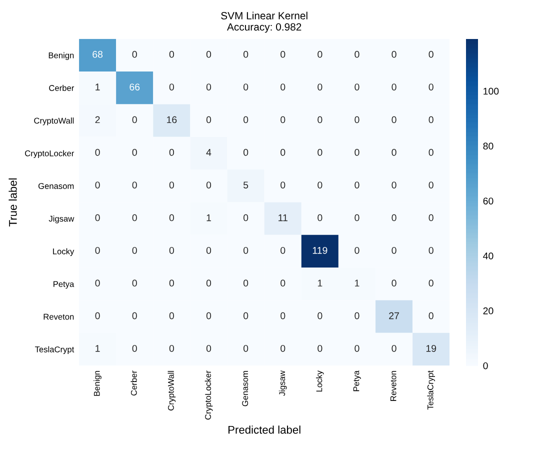 The width and height of the screenshot is (545, 457). What do you see at coordinates (54, 122) in the screenshot?
I see `y-tick-label: CryptoWall` at bounding box center [54, 122].